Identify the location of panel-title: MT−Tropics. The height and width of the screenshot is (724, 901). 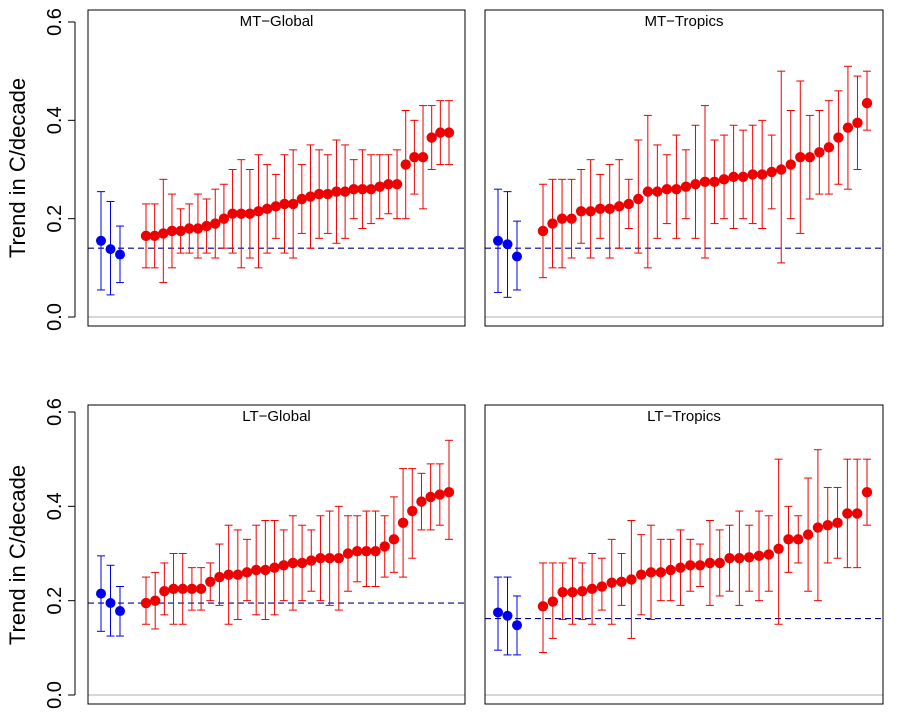
(683, 21).